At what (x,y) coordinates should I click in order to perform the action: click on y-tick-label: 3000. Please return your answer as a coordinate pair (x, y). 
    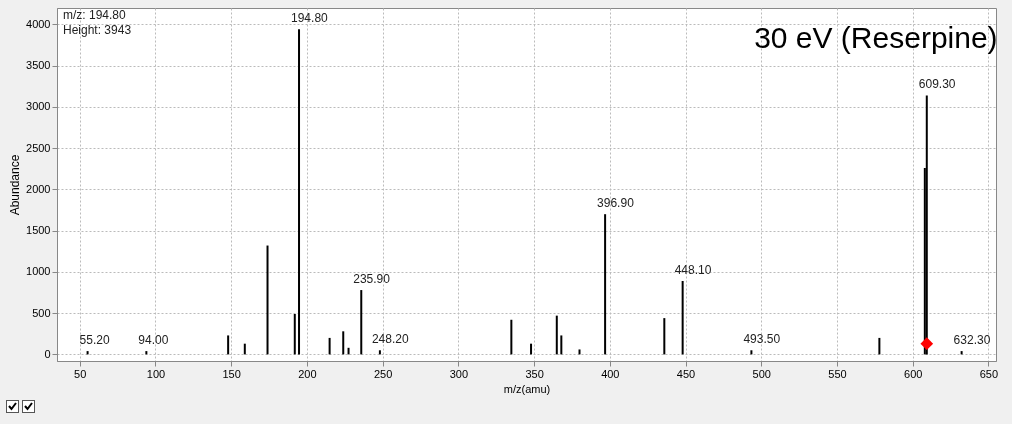
    Looking at the image, I should click on (38, 106).